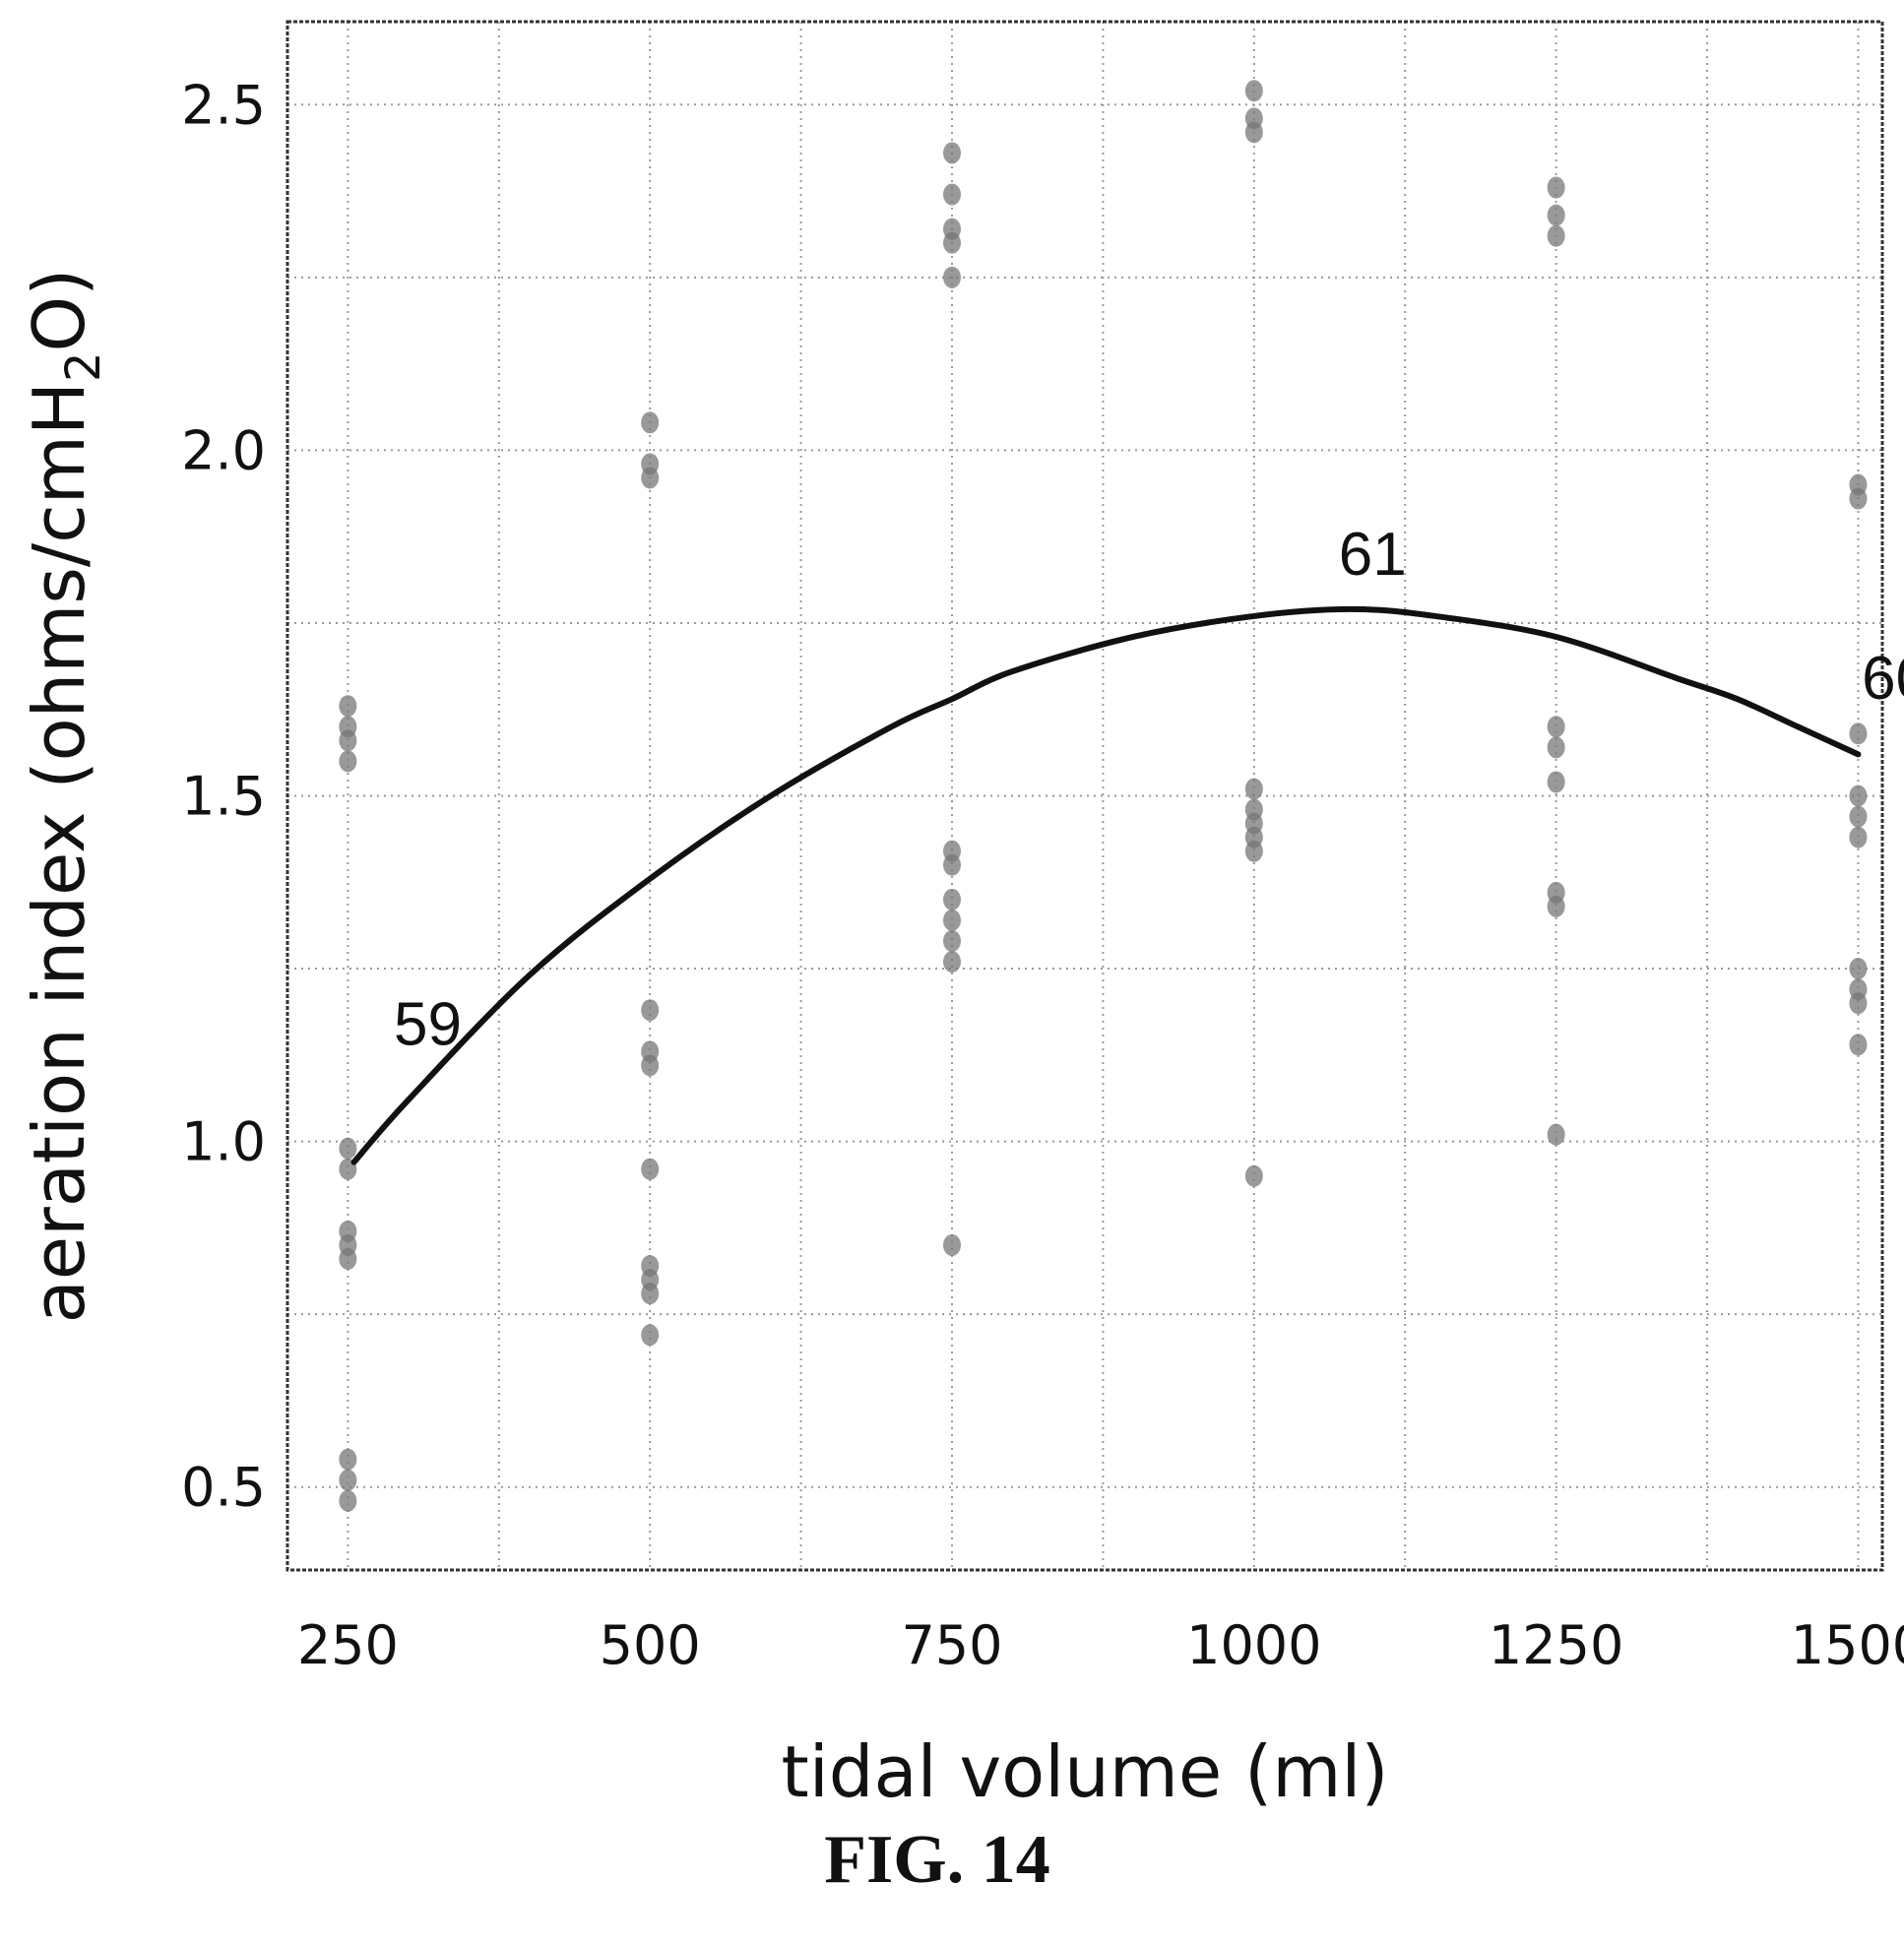  I want to click on annotation-label-61: 61, so click(1373, 555).